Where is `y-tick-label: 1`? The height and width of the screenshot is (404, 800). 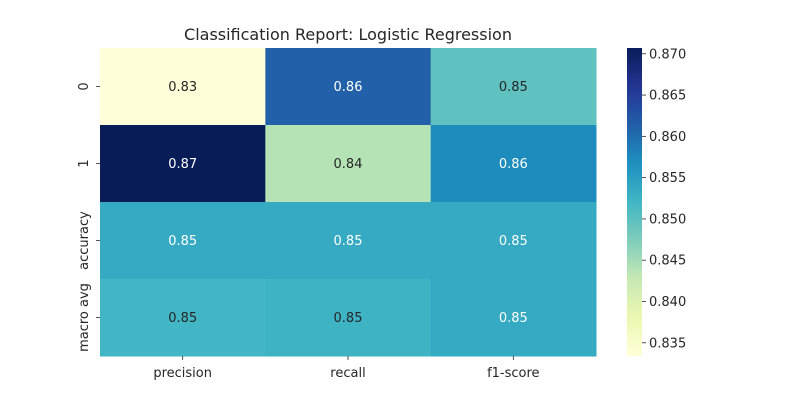
y-tick-label: 1 is located at coordinates (84, 163).